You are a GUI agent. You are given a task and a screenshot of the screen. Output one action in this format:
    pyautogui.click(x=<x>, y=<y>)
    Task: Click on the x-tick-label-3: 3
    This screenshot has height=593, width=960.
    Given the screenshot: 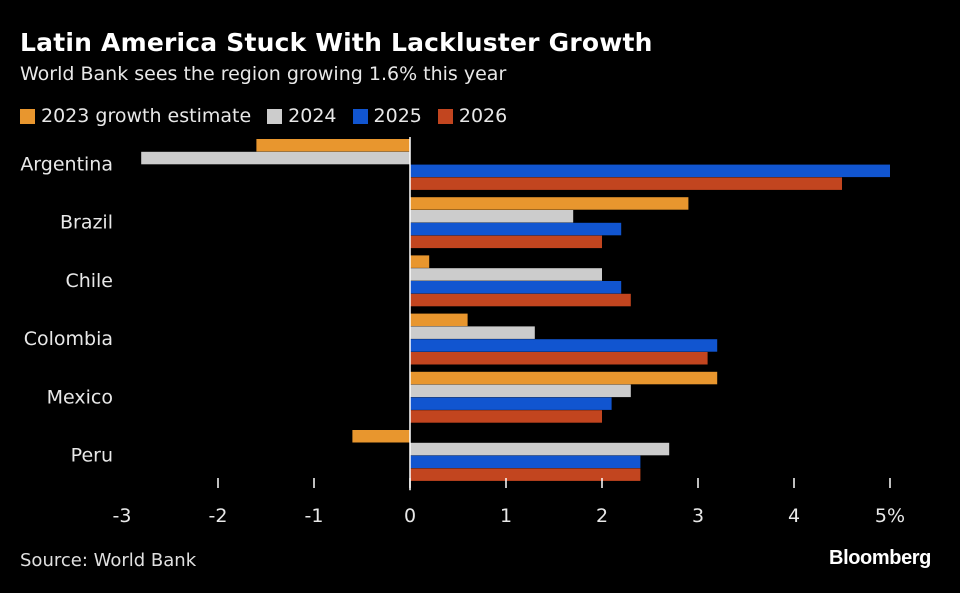 What is the action you would take?
    pyautogui.click(x=698, y=516)
    